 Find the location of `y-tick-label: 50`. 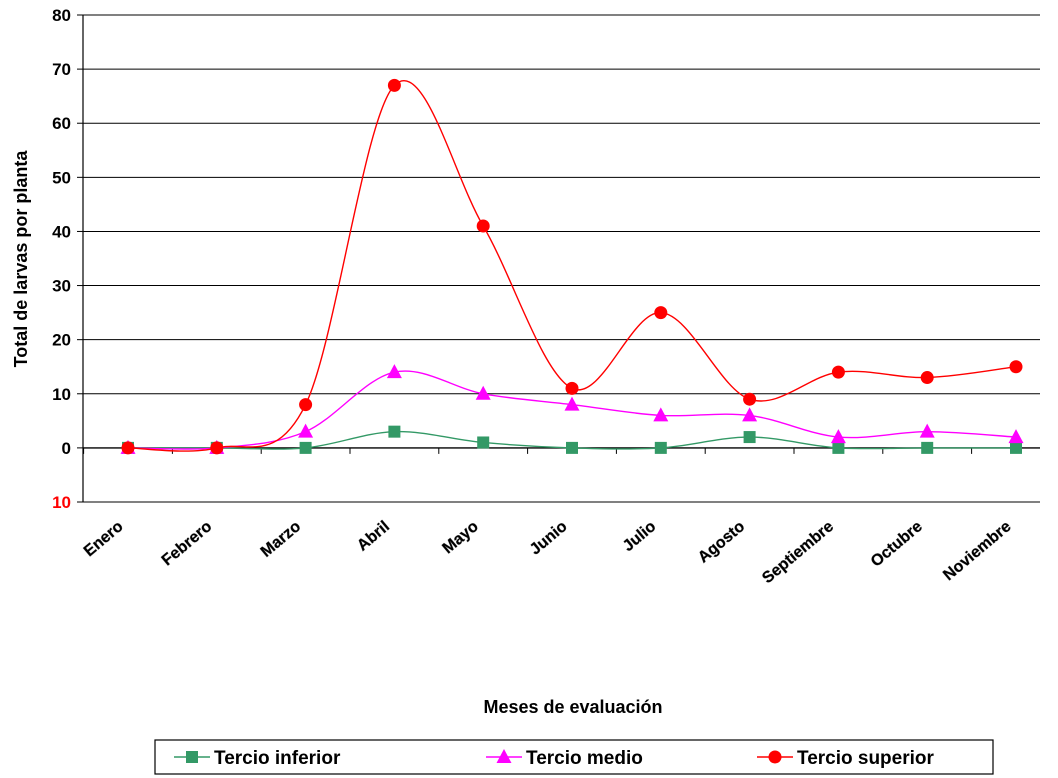

y-tick-label: 50 is located at coordinates (61, 177).